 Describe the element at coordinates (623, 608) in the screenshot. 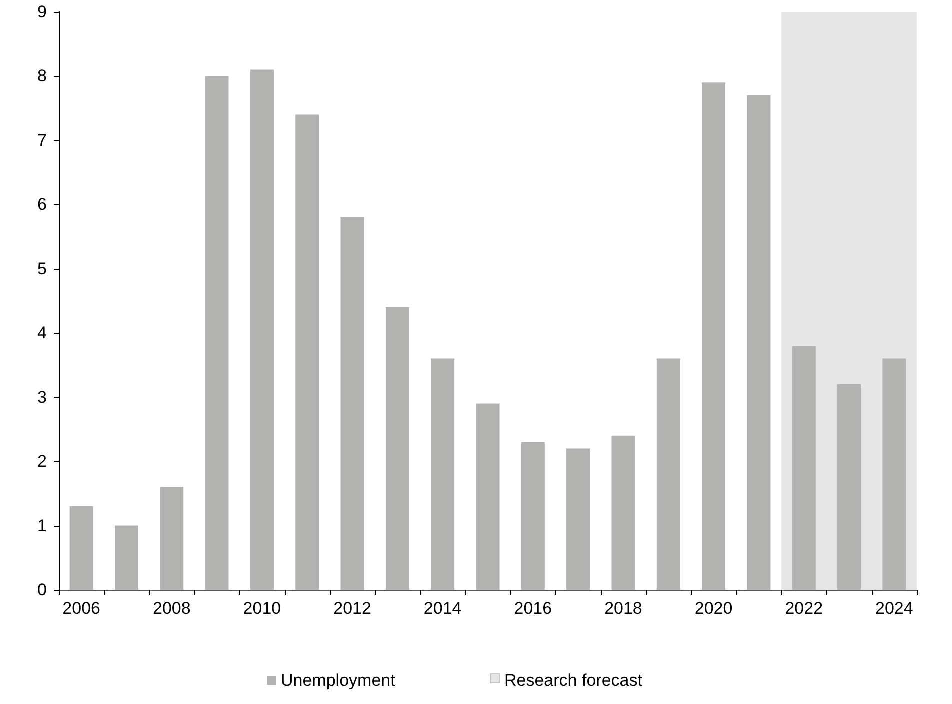

I see `x-tick-label: 2018` at that location.